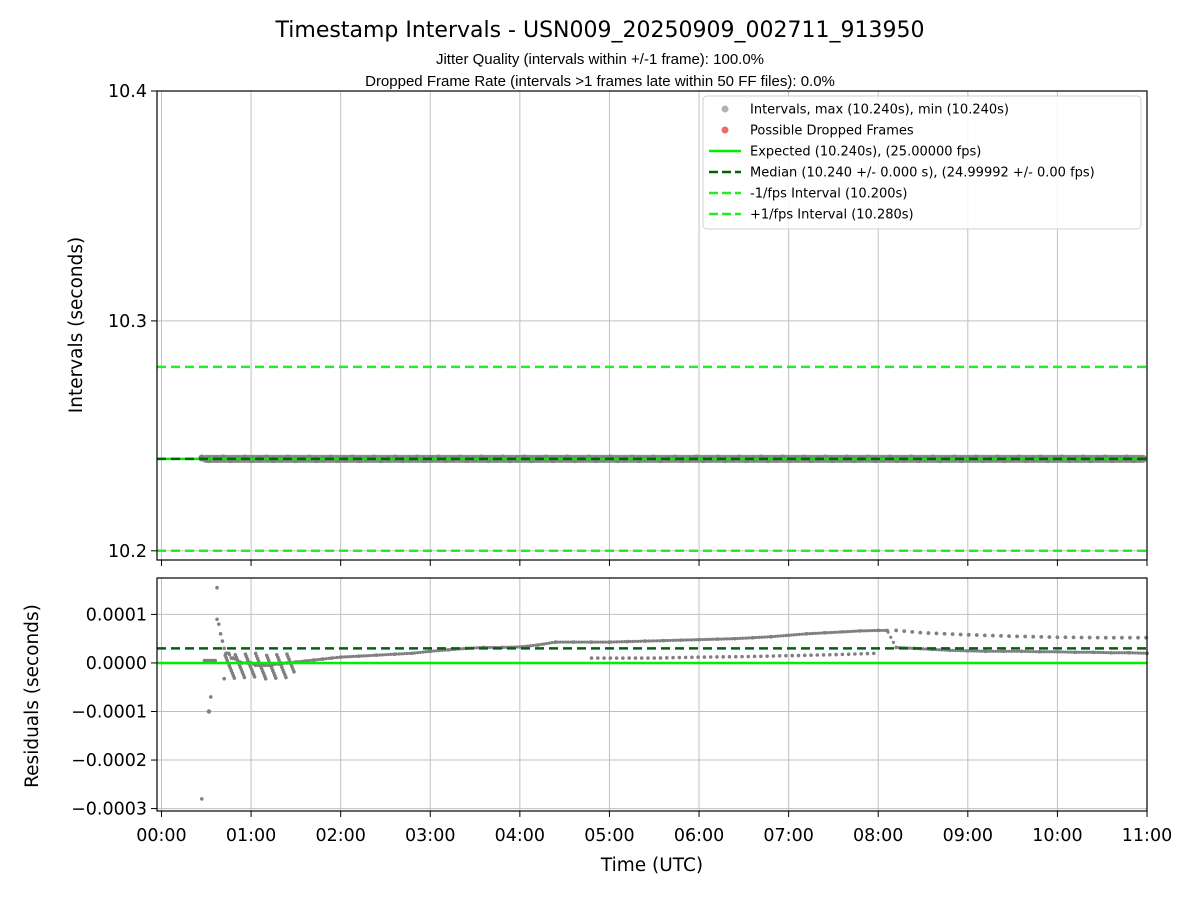 The image size is (1200, 900). What do you see at coordinates (879, 110) in the screenshot?
I see `legend-label-intervals: Intervals, max (10.240s), min (10.240s)` at bounding box center [879, 110].